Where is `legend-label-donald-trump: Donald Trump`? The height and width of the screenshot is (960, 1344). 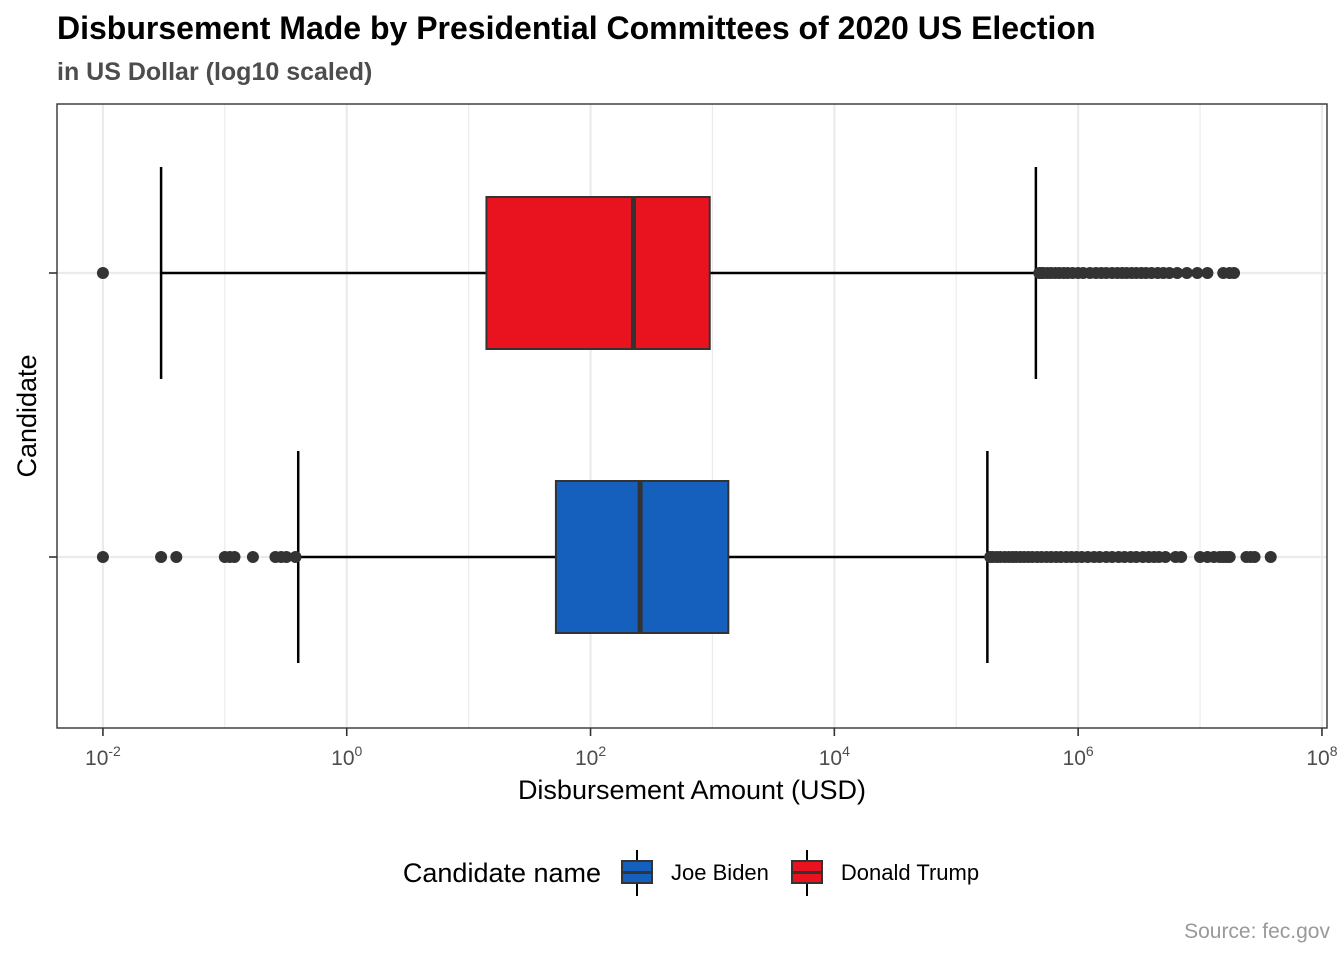 legend-label-donald-trump: Donald Trump is located at coordinates (910, 872).